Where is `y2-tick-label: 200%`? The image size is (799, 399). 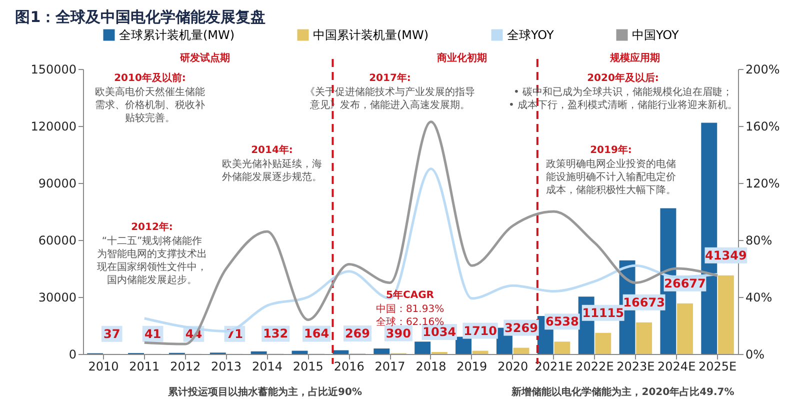
y2-tick-label: 200% is located at coordinates (763, 69).